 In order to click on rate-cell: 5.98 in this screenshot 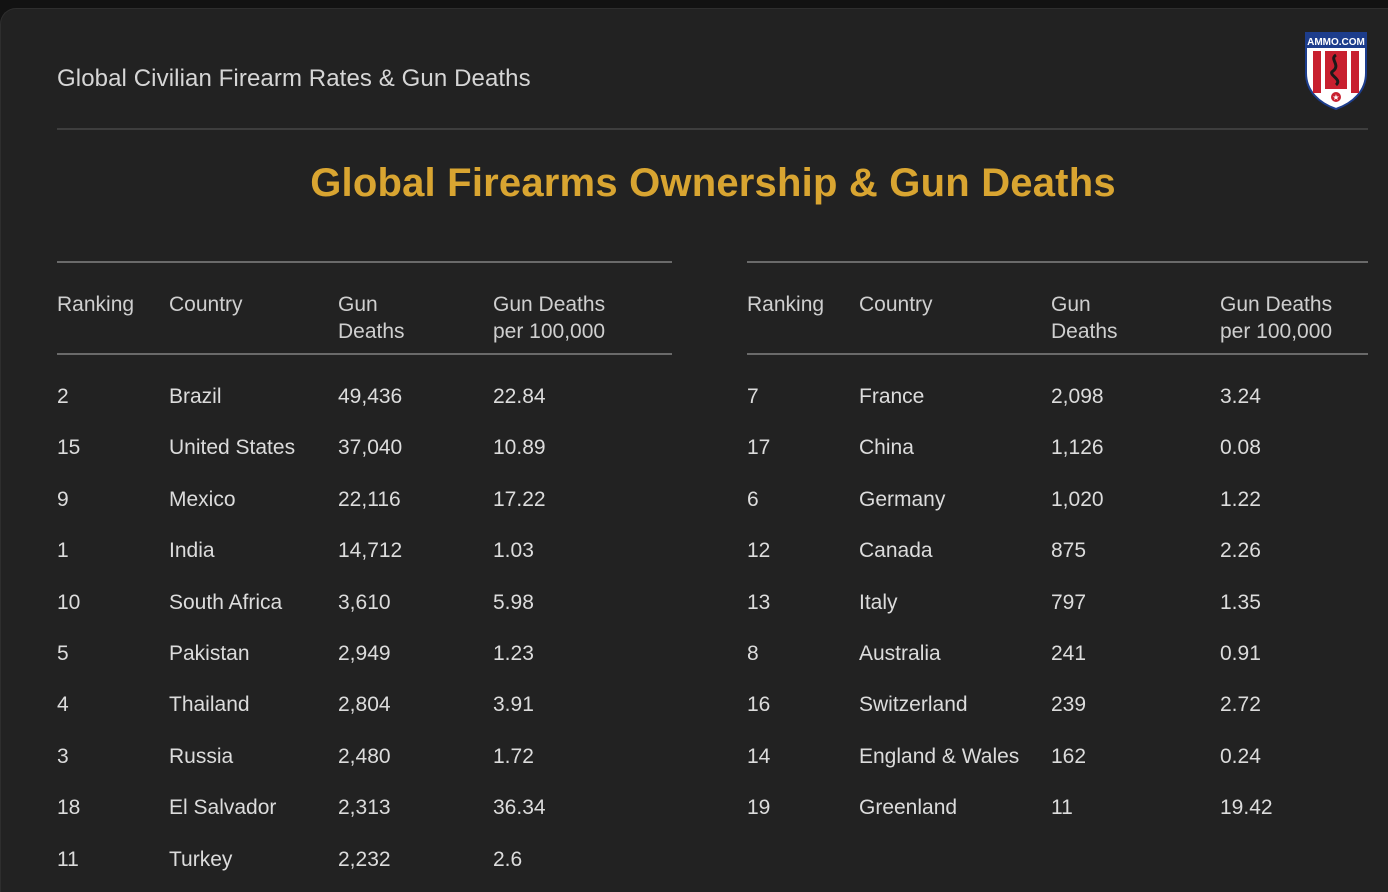, I will do `click(513, 602)`.